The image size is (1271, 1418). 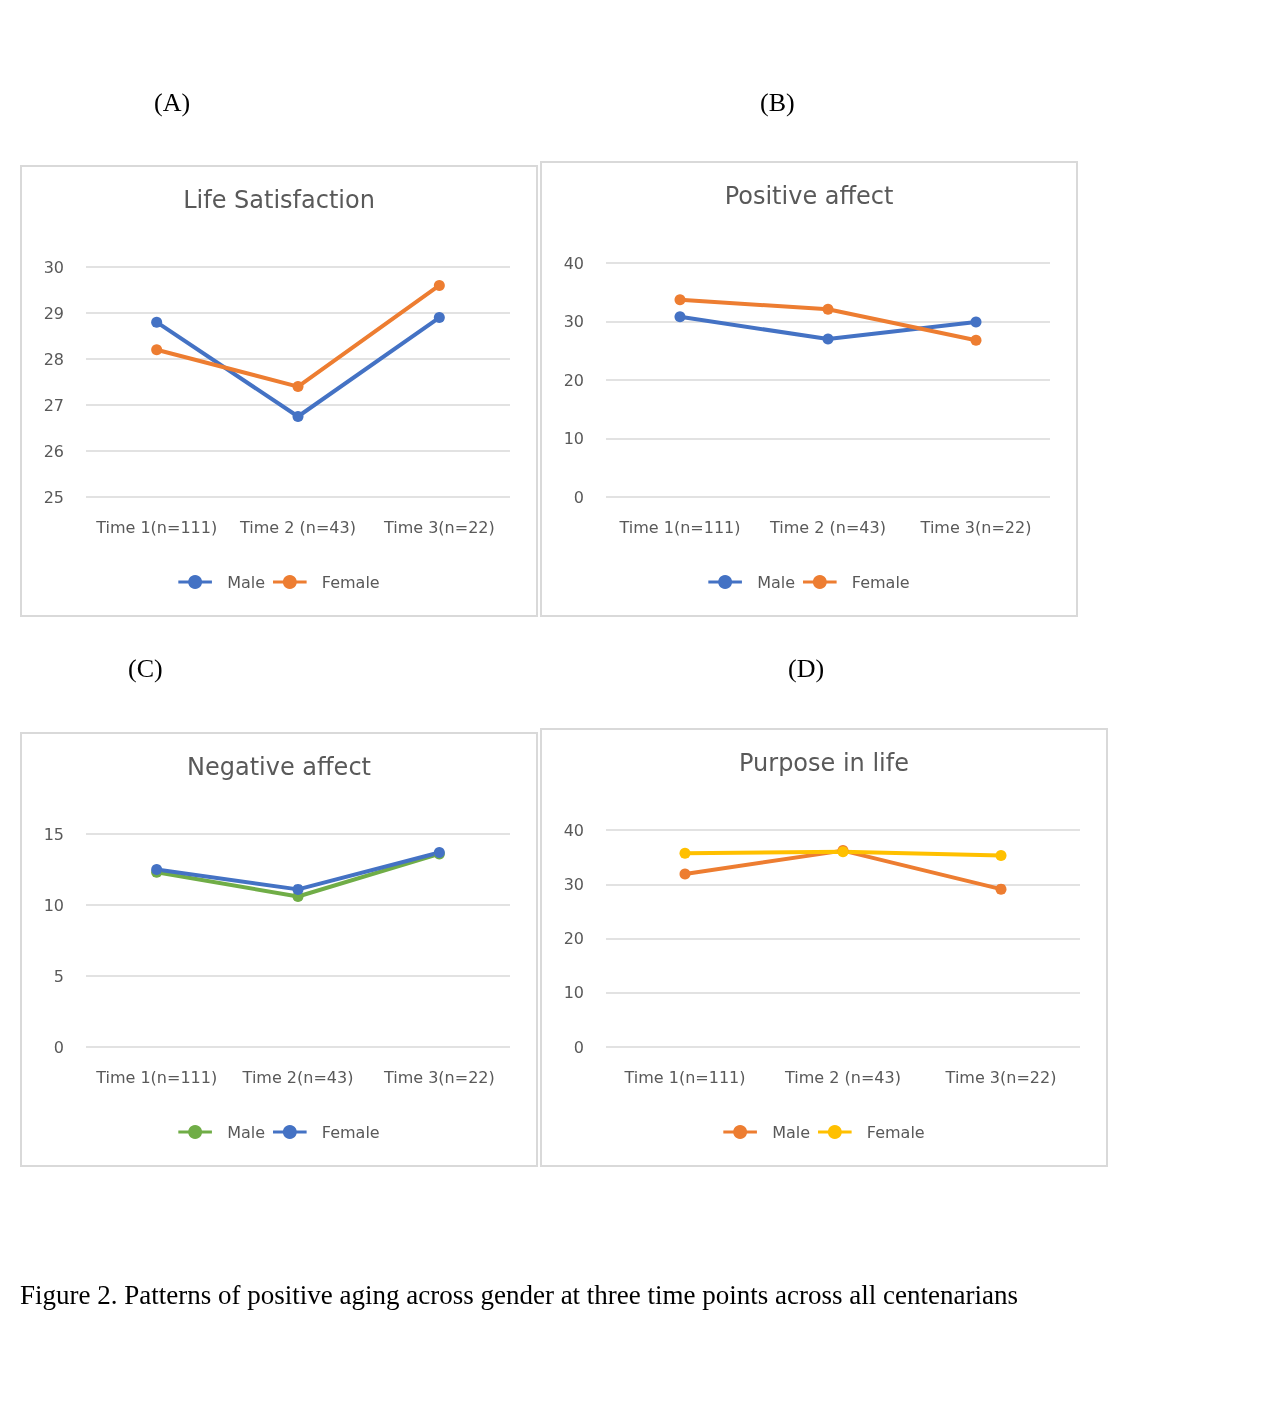 I want to click on x-tick-label: Time 2(n=43), so click(x=297, y=1077).